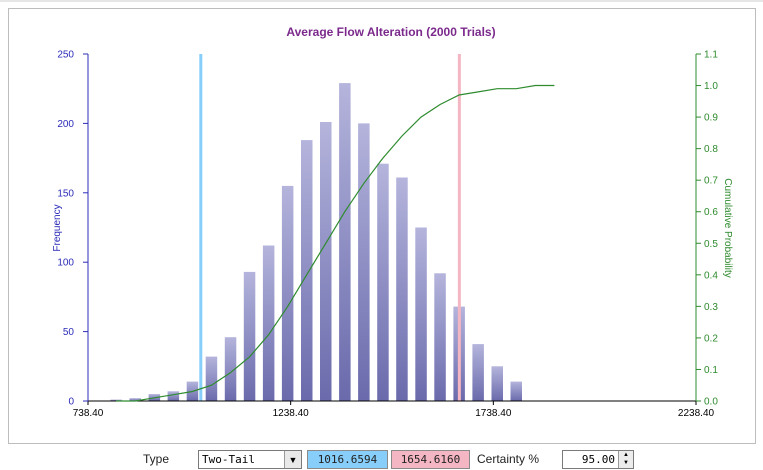 This screenshot has height=470, width=763. I want to click on y2-tick-label: 0.2, so click(711, 338).